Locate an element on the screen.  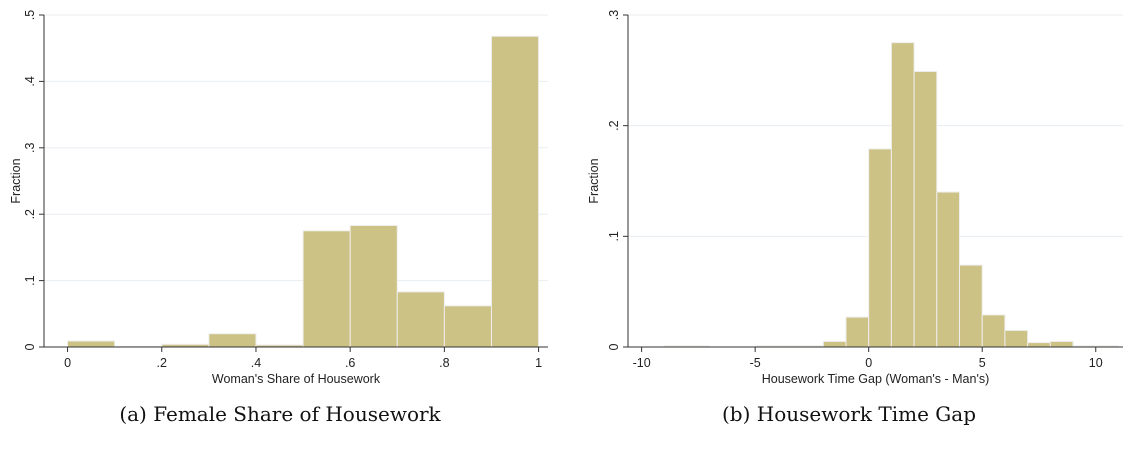
x-axis-title: Woman's Share of Housework is located at coordinates (296, 379).